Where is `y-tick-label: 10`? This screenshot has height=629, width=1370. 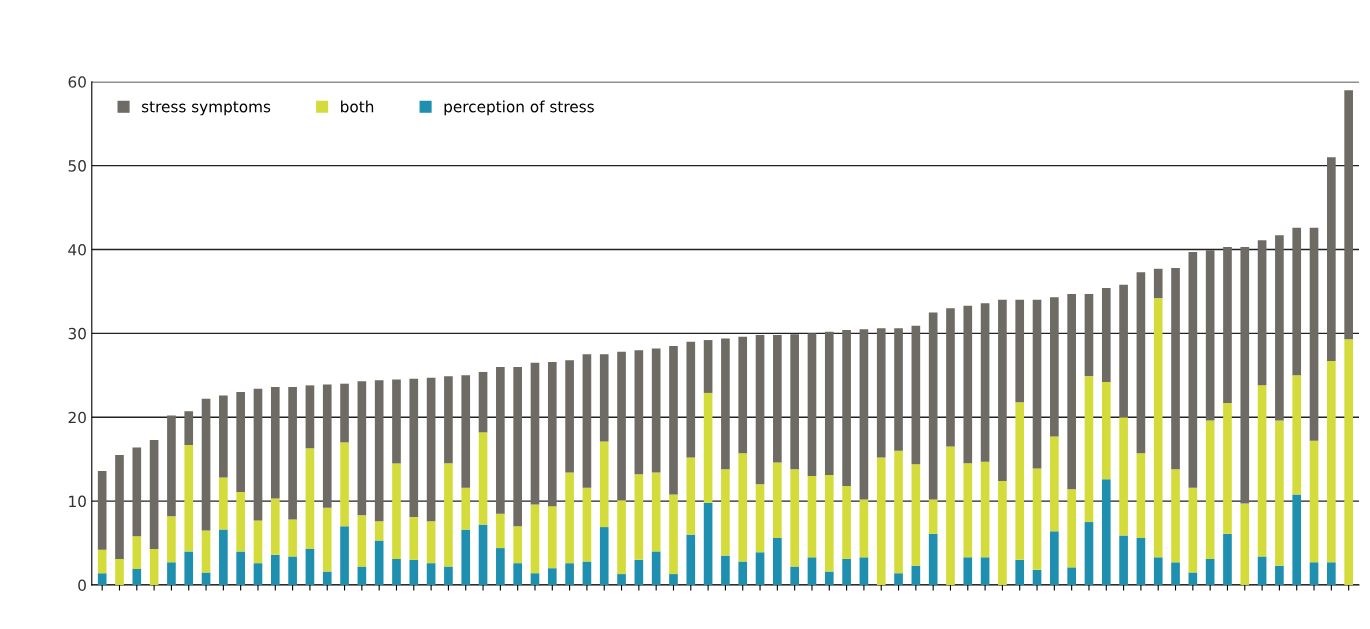
y-tick-label: 10 is located at coordinates (77, 501).